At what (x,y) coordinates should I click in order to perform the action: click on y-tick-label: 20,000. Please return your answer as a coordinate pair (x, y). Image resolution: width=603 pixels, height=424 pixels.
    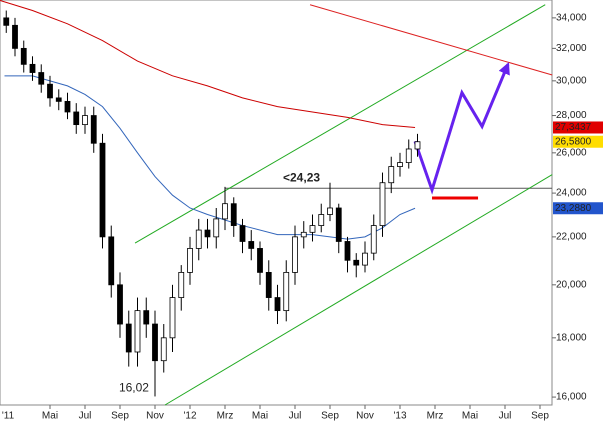
    Looking at the image, I should click on (571, 284).